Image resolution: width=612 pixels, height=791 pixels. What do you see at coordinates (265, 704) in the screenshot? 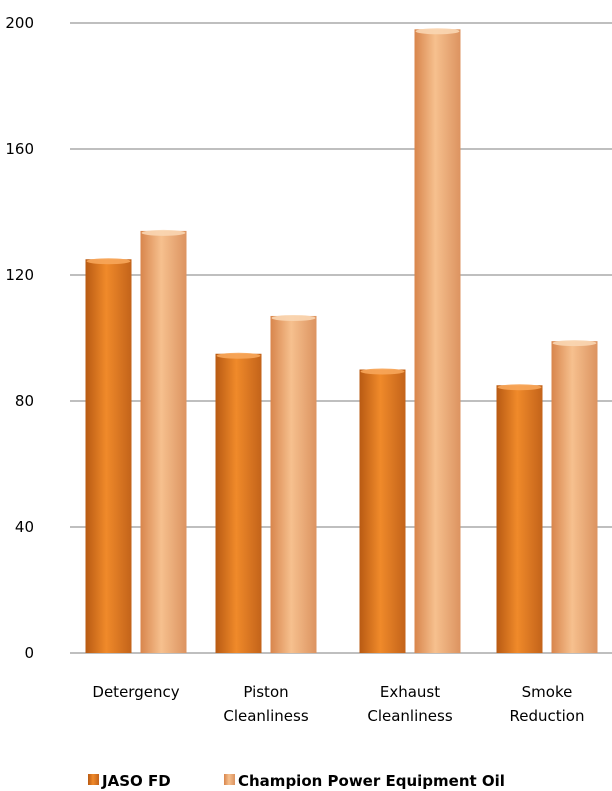
I see `x-category-label: Piston Cleanliness` at bounding box center [265, 704].